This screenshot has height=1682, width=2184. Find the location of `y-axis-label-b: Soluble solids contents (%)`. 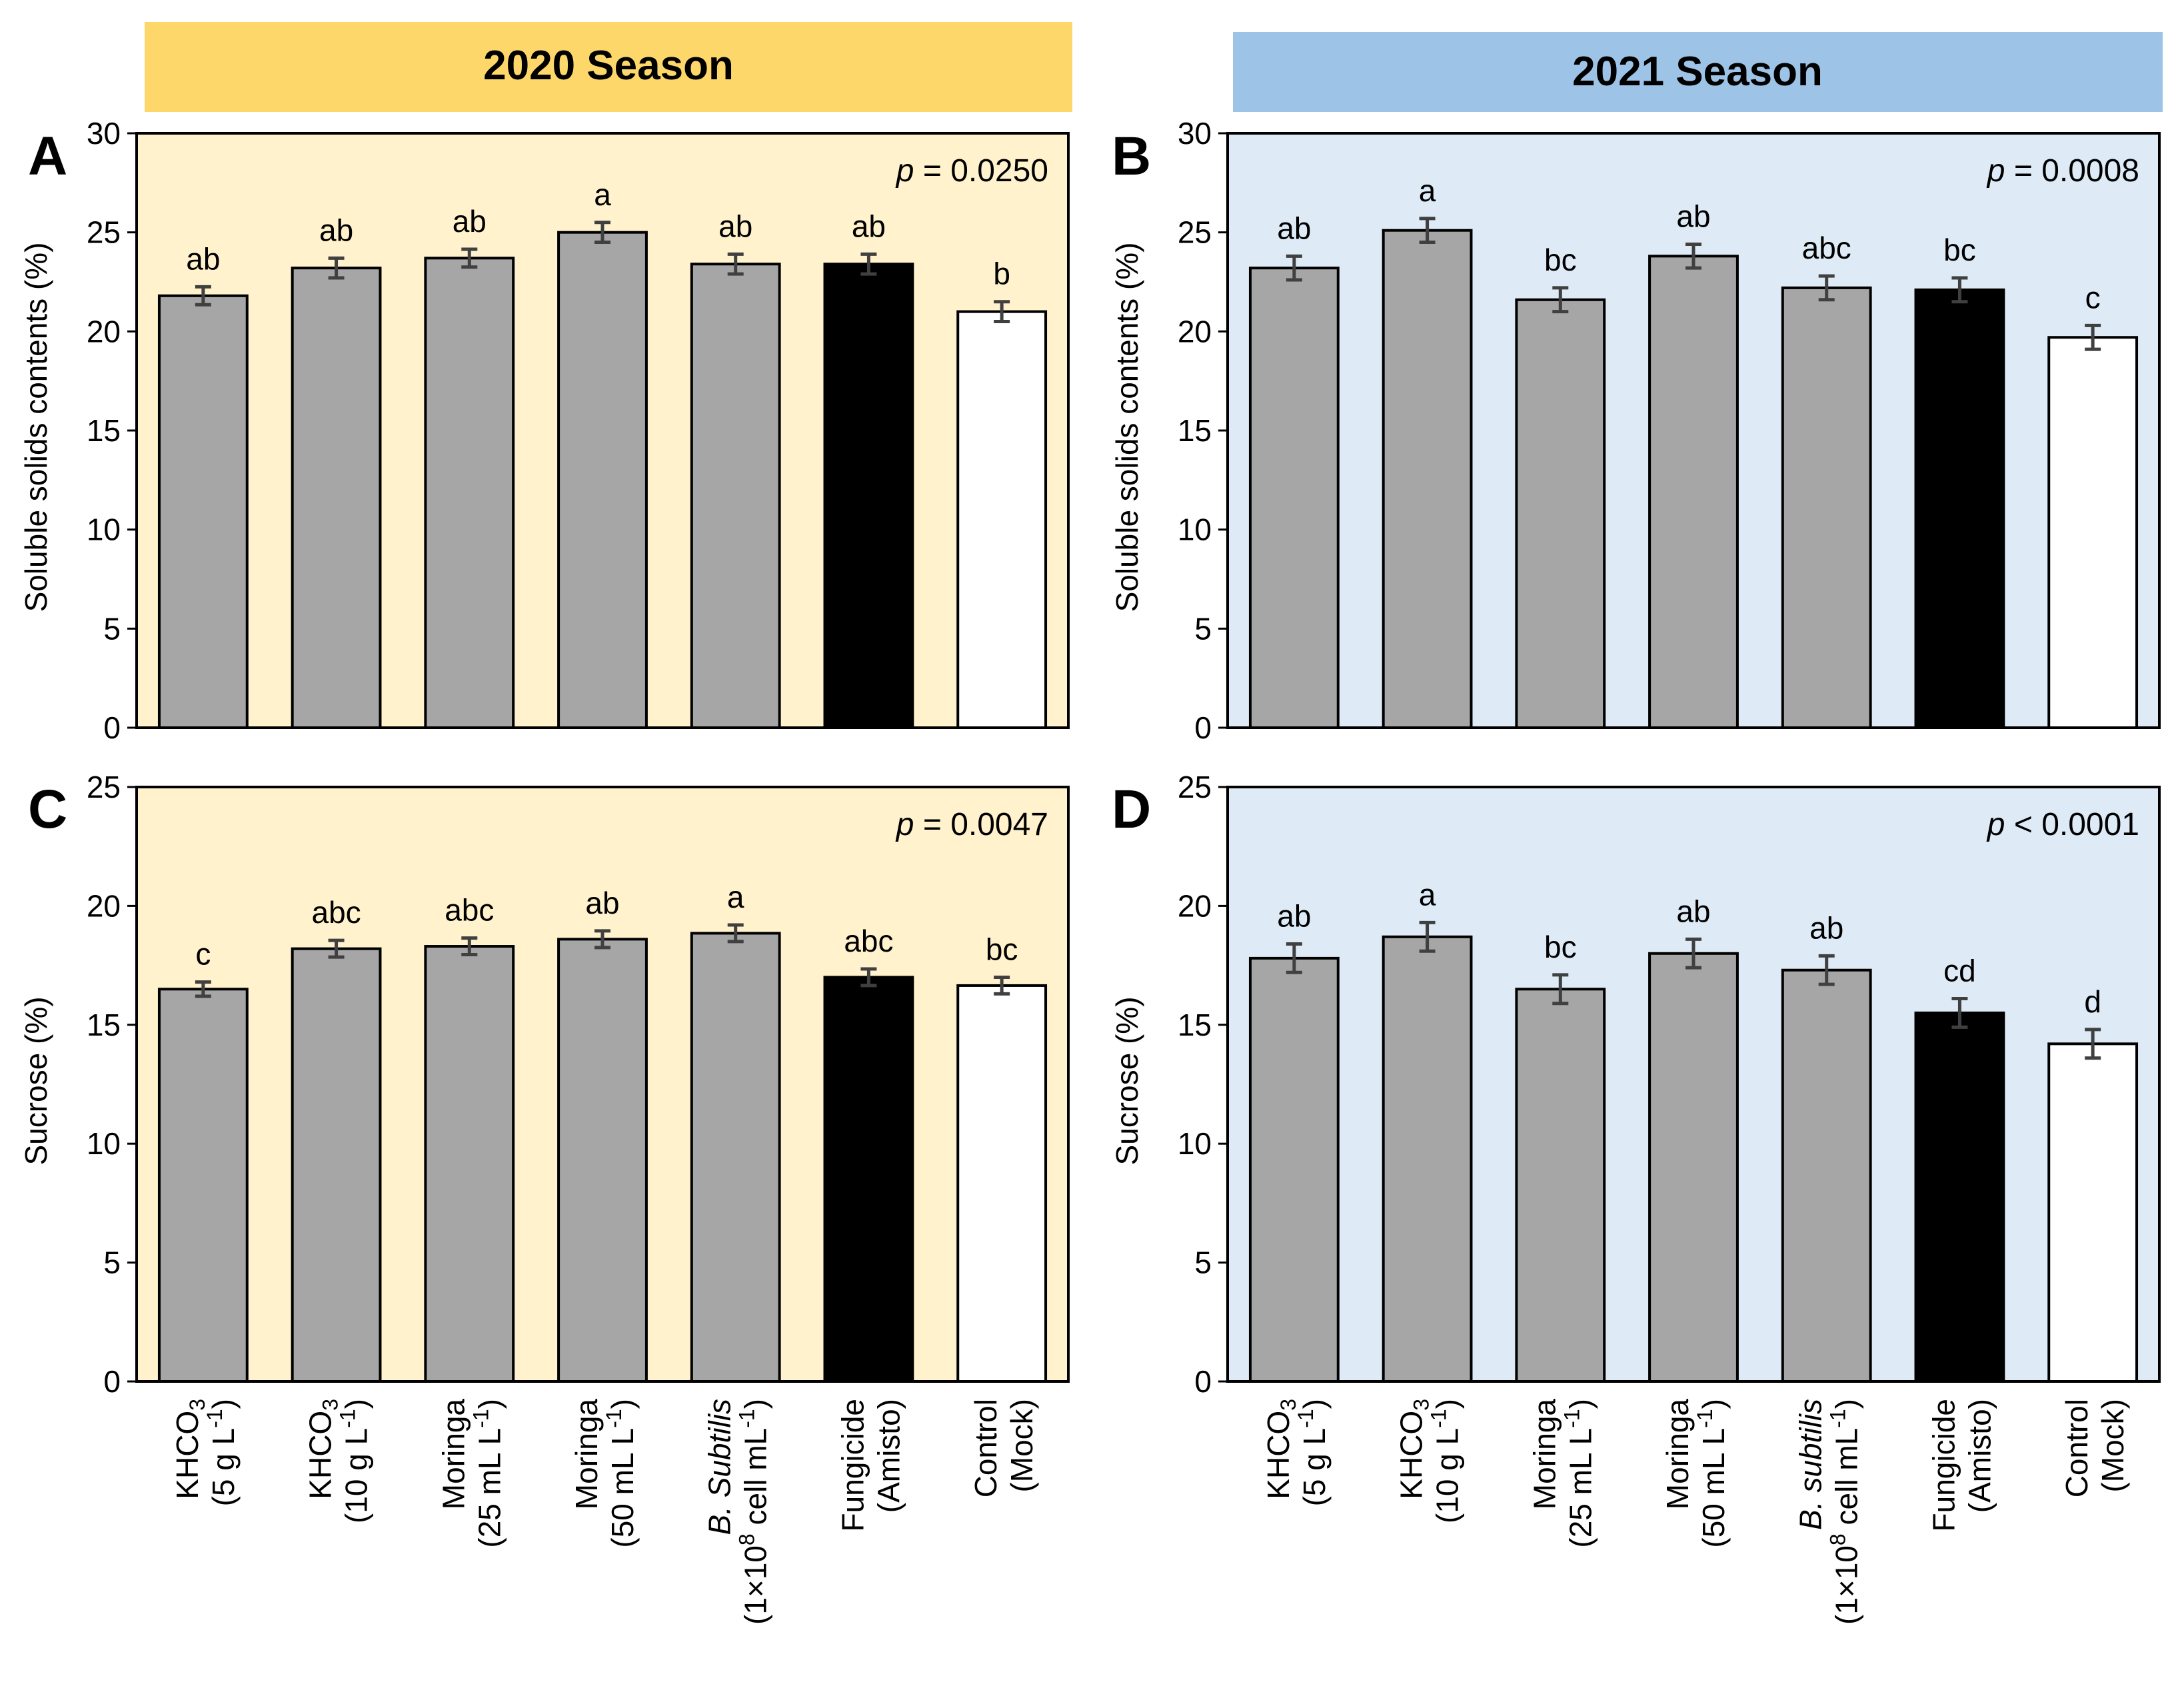

y-axis-label-b: Soluble solids contents (%) is located at coordinates (1127, 427).